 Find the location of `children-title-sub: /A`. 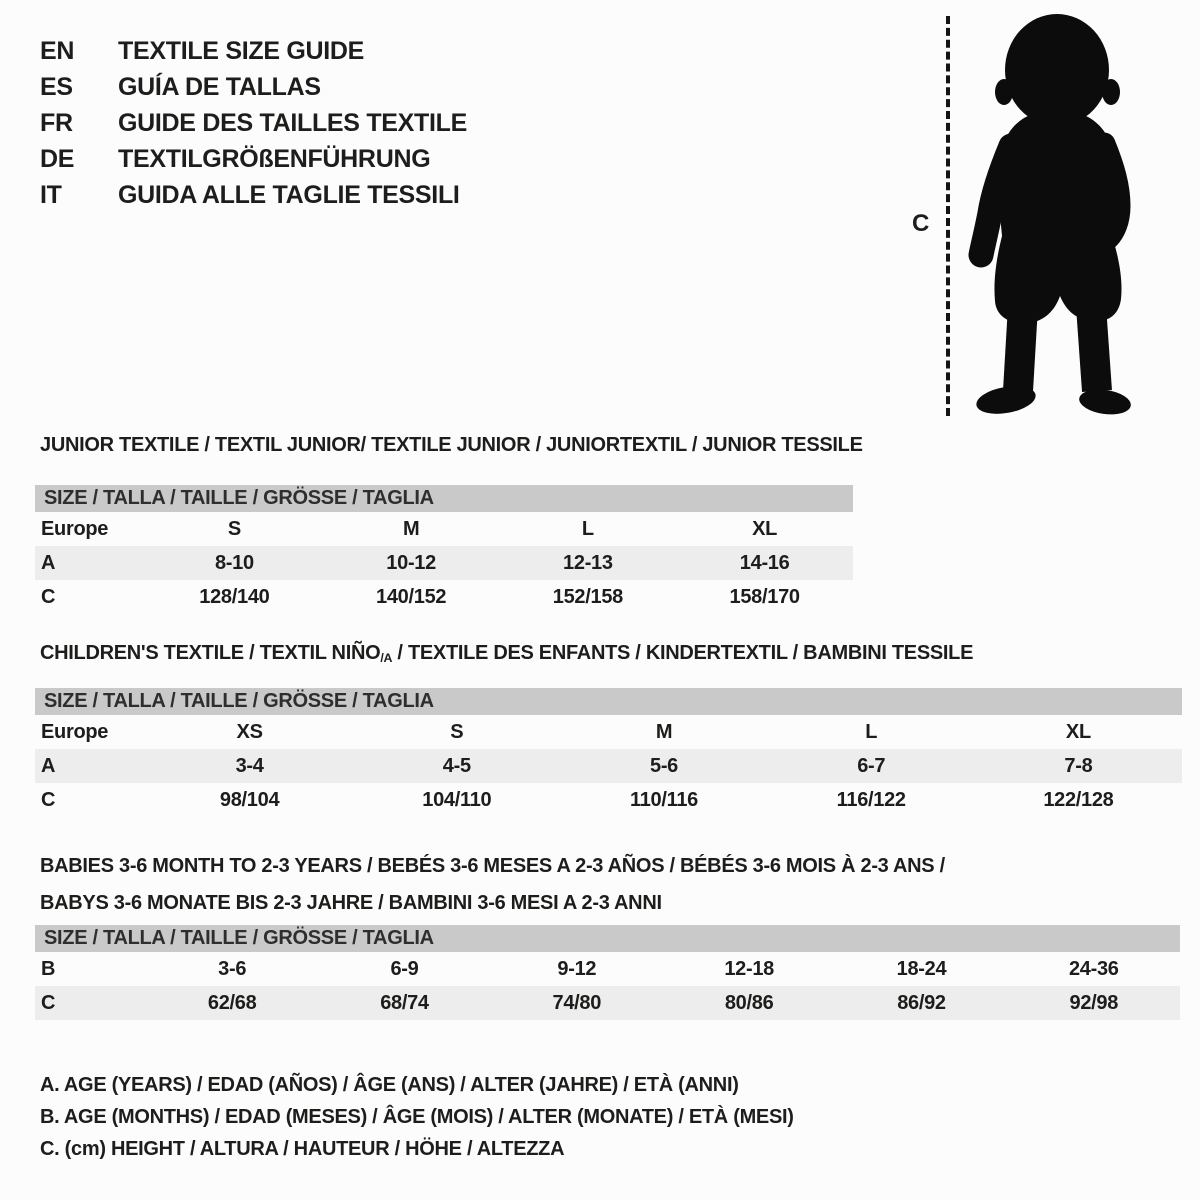

children-title-sub: /A is located at coordinates (386, 657).